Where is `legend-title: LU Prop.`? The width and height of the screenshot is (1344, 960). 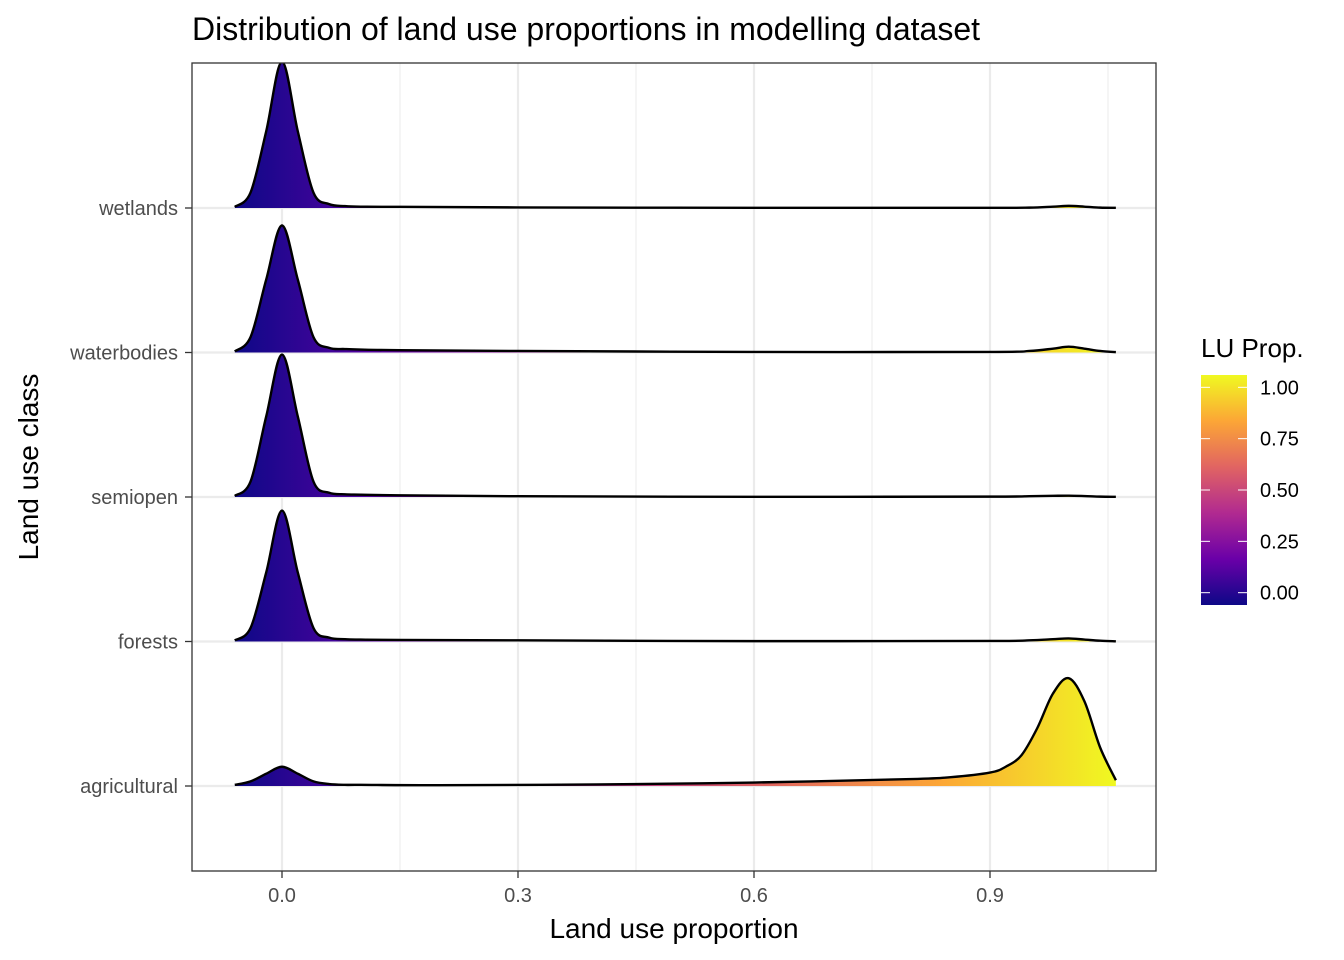
legend-title: LU Prop. is located at coordinates (1252, 348).